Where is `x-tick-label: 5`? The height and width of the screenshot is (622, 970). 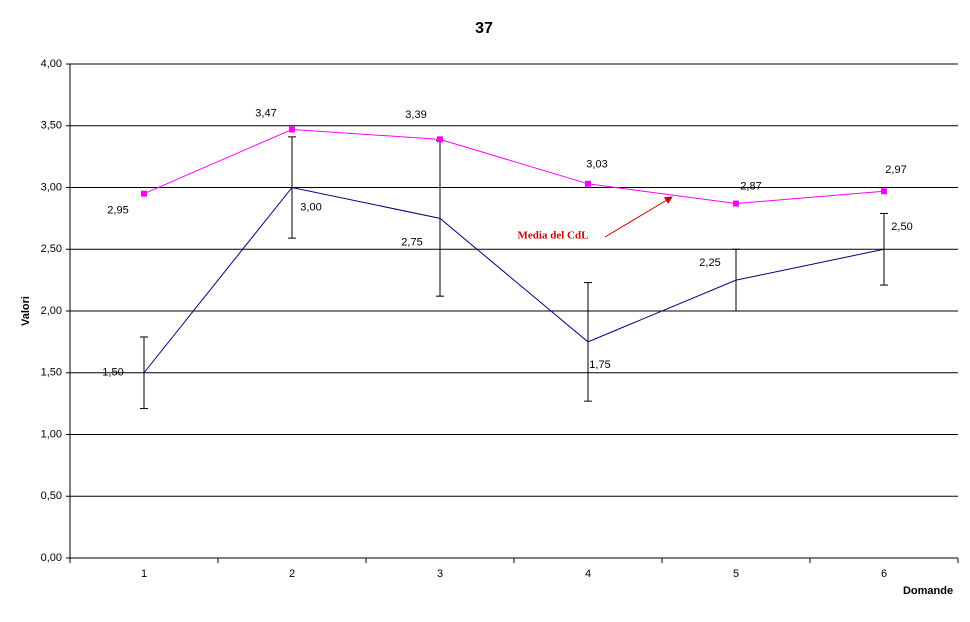
x-tick-label: 5 is located at coordinates (736, 574).